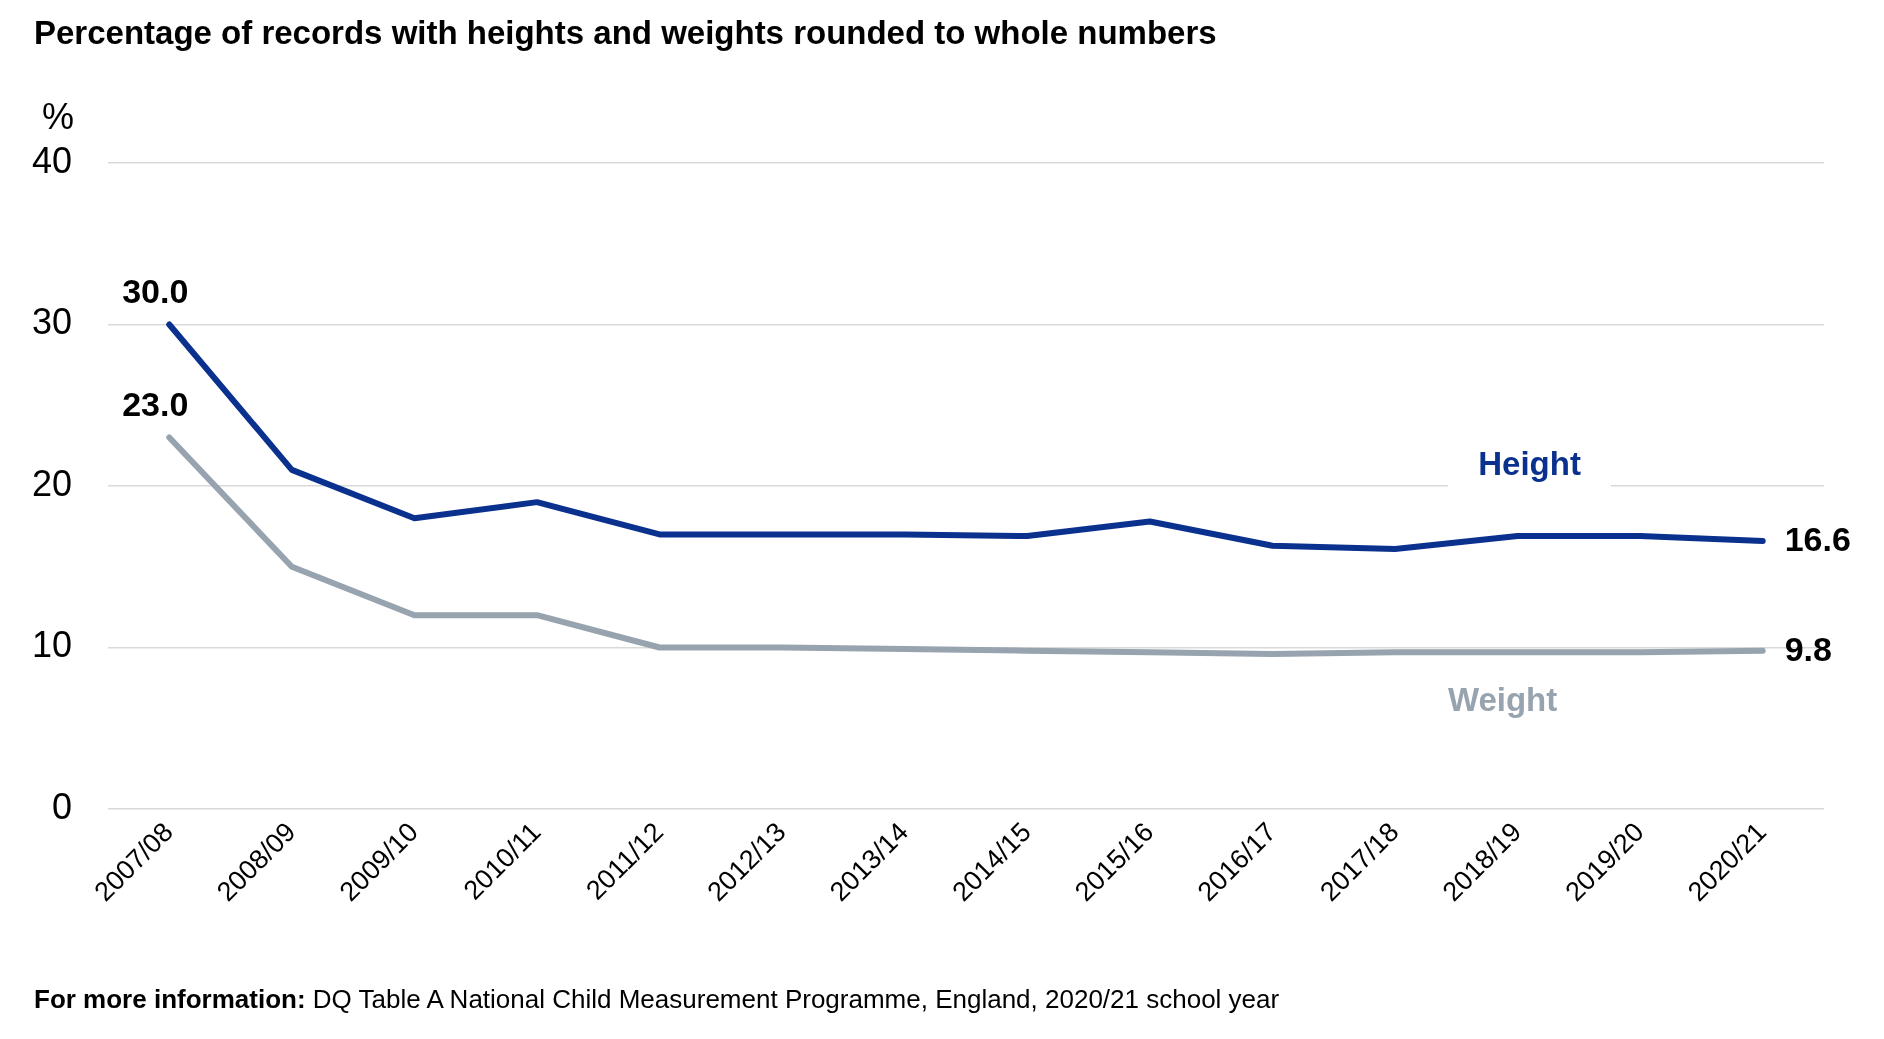 The height and width of the screenshot is (1039, 1884). I want to click on y-tick-label: 30, so click(51, 322).